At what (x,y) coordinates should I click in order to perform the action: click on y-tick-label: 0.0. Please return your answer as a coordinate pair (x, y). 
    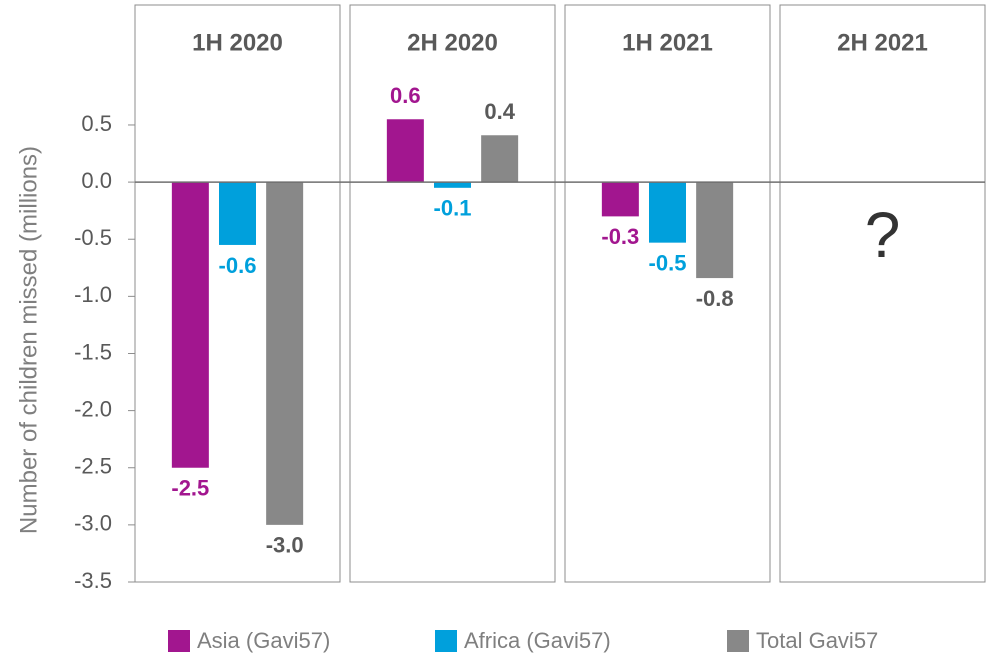
    Looking at the image, I should click on (96, 180).